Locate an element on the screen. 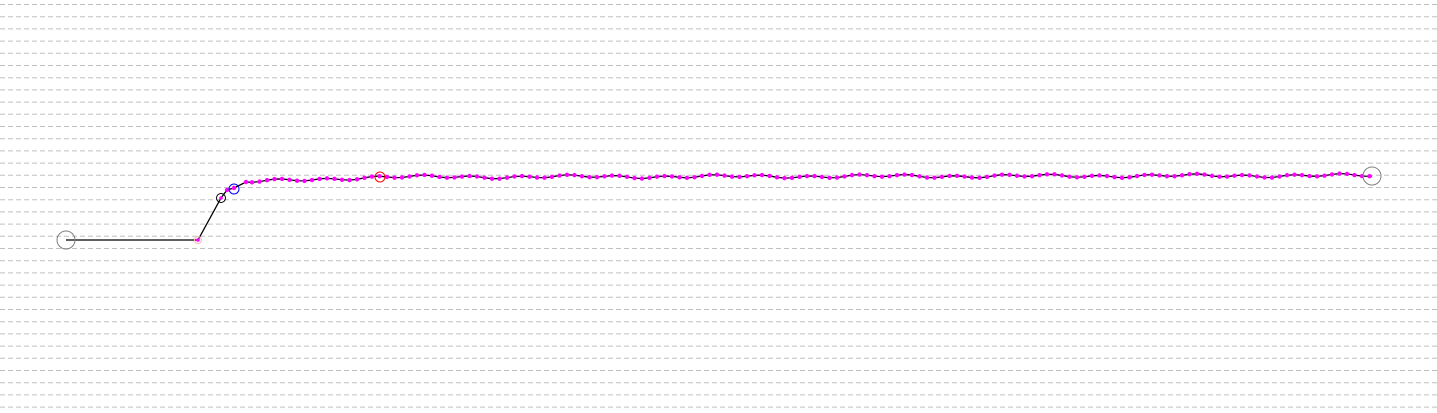  waypoint-marker is located at coordinates (380, 177).